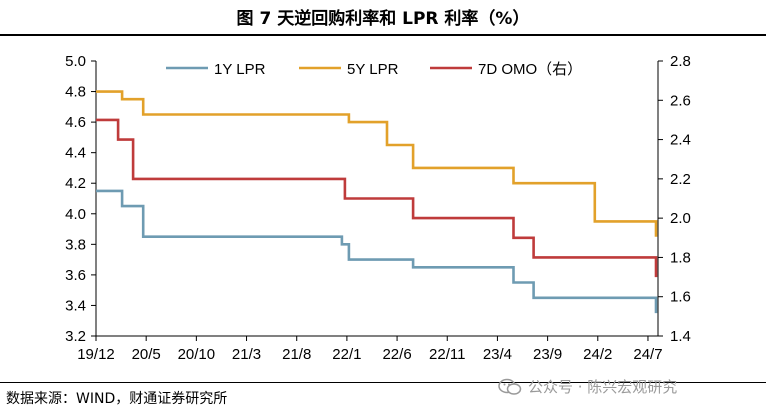 Image resolution: width=766 pixels, height=414 pixels. What do you see at coordinates (146, 354) in the screenshot?
I see `x-tick-label: 20/5` at bounding box center [146, 354].